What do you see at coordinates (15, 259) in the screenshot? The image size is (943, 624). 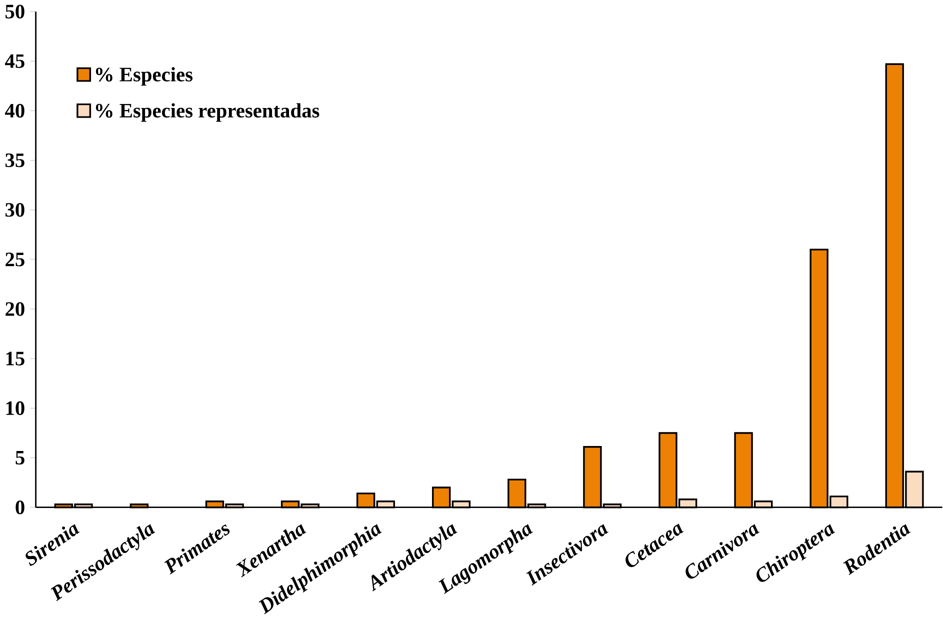 I see `y-tick-label: 25` at bounding box center [15, 259].